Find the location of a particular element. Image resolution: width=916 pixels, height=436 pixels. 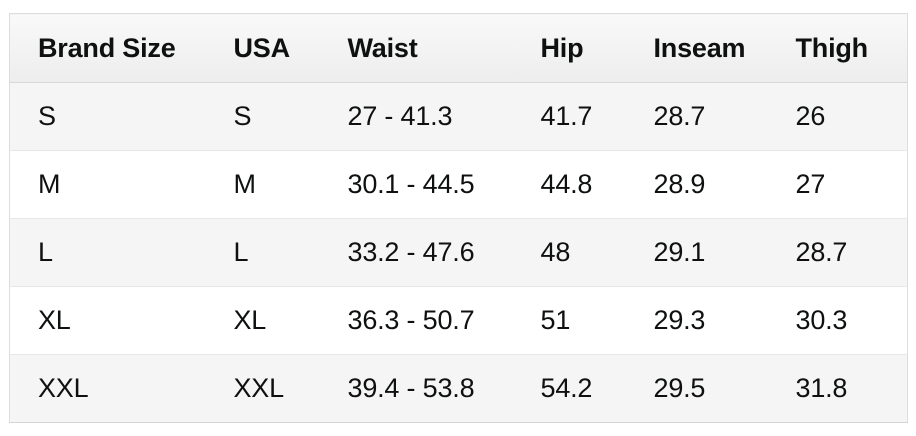

cell-hip: 48 is located at coordinates (555, 252).